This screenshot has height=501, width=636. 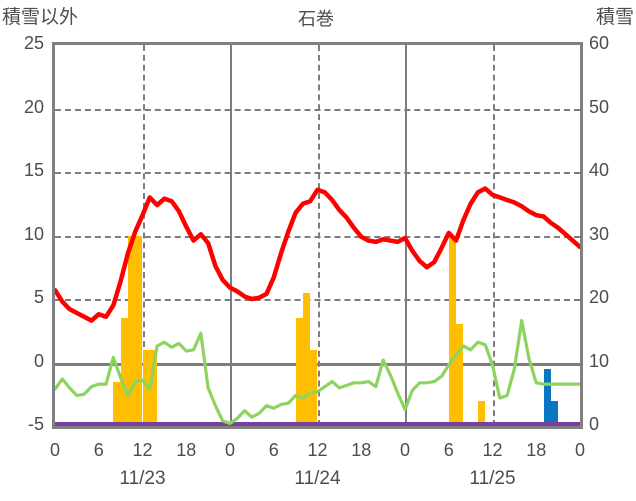 I want to click on left-tick-20: 20, so click(x=33, y=106).